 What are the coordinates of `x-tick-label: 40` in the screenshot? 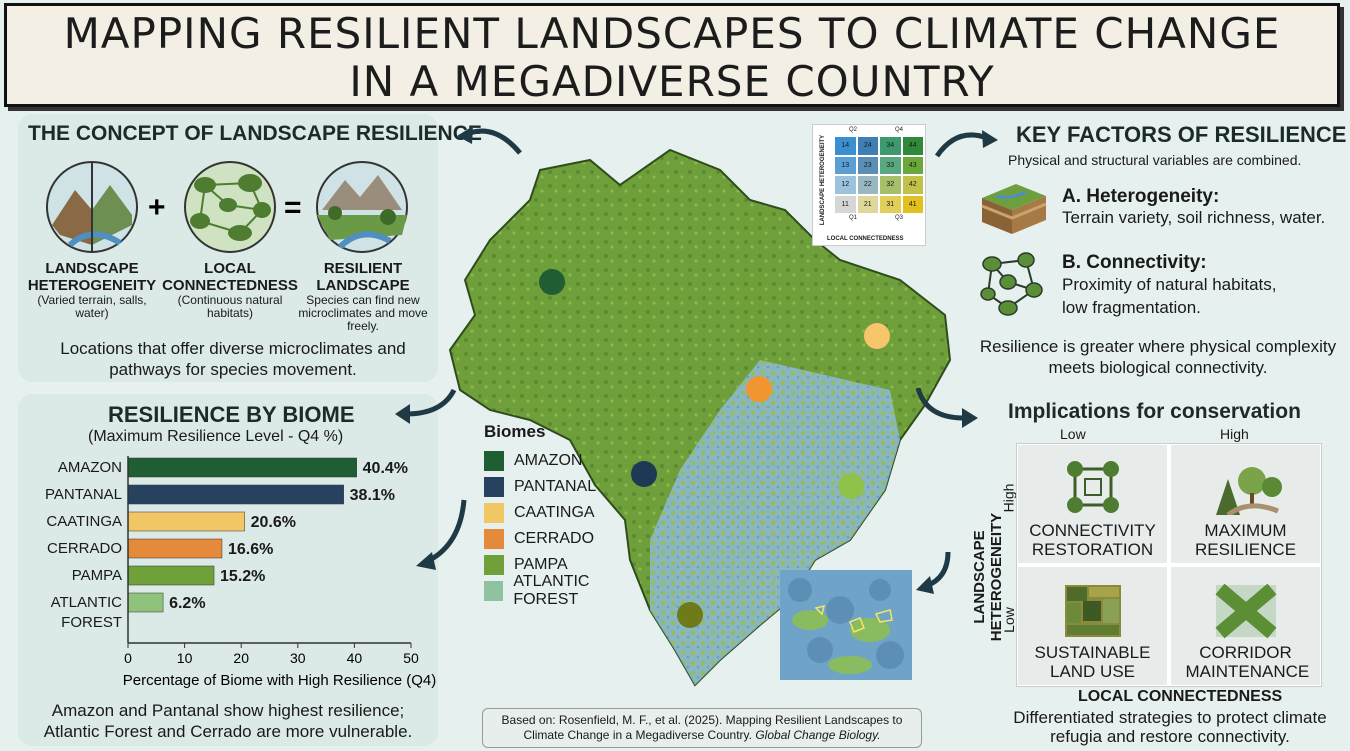 It's located at (355, 658).